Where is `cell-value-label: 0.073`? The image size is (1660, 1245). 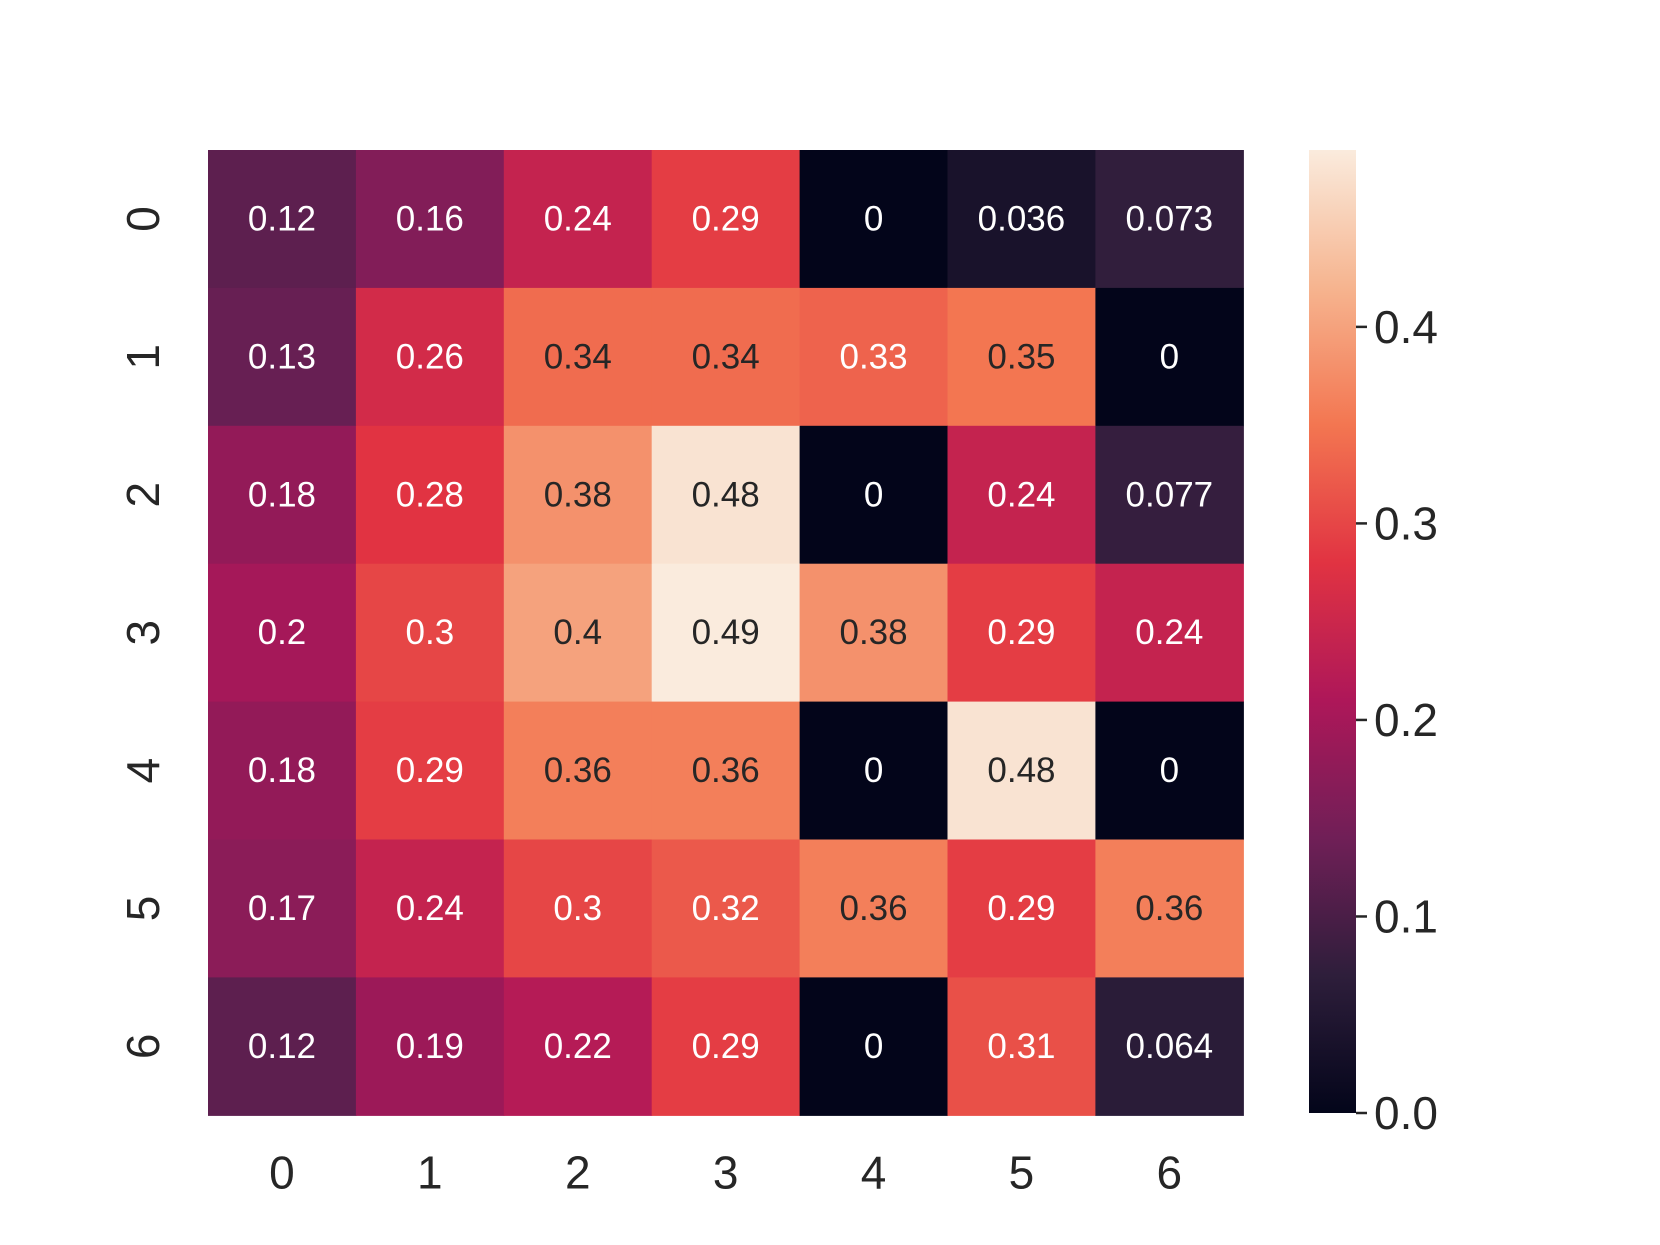 cell-value-label: 0.073 is located at coordinates (1170, 218).